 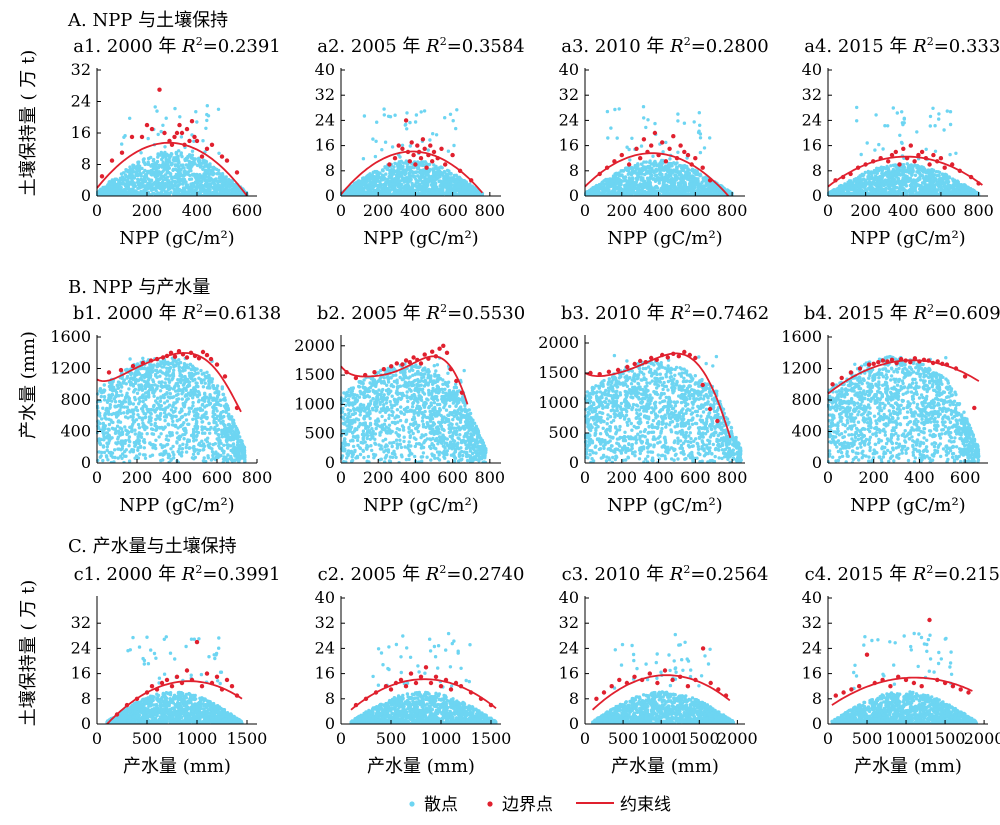 What do you see at coordinates (325, 119) in the screenshot?
I see `y-tick-label: 24` at bounding box center [325, 119].